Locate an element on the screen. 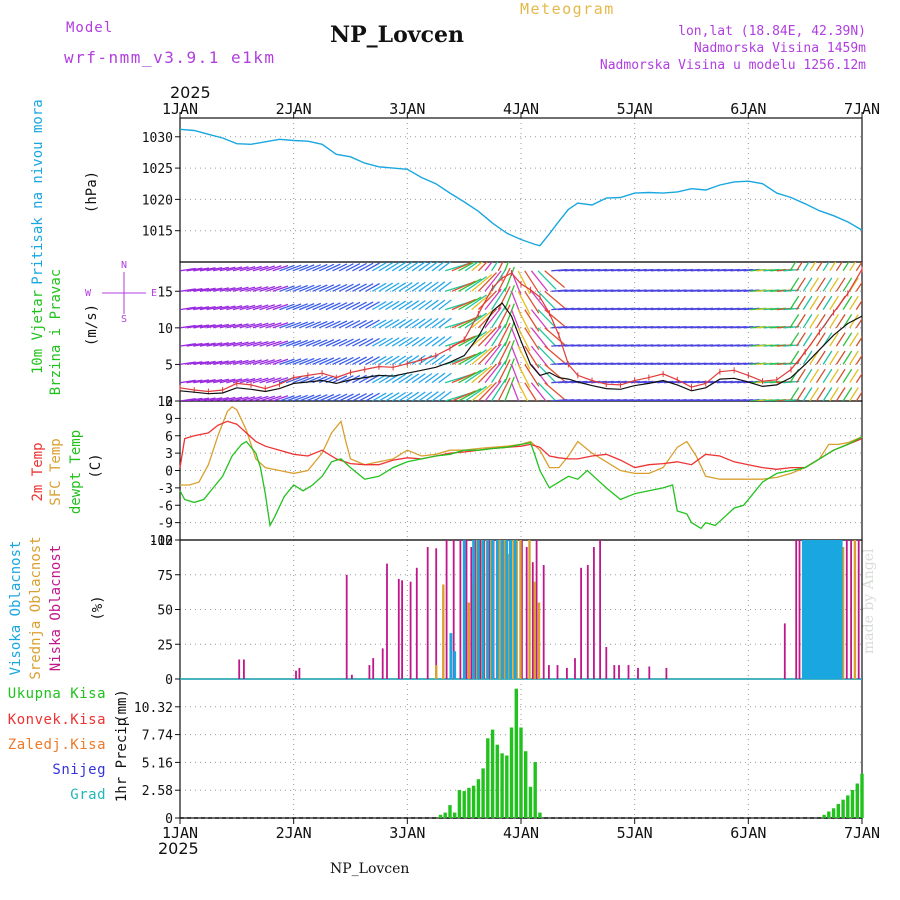 The image size is (900, 900). precip-side-label: 1hr Precip is located at coordinates (122, 760).